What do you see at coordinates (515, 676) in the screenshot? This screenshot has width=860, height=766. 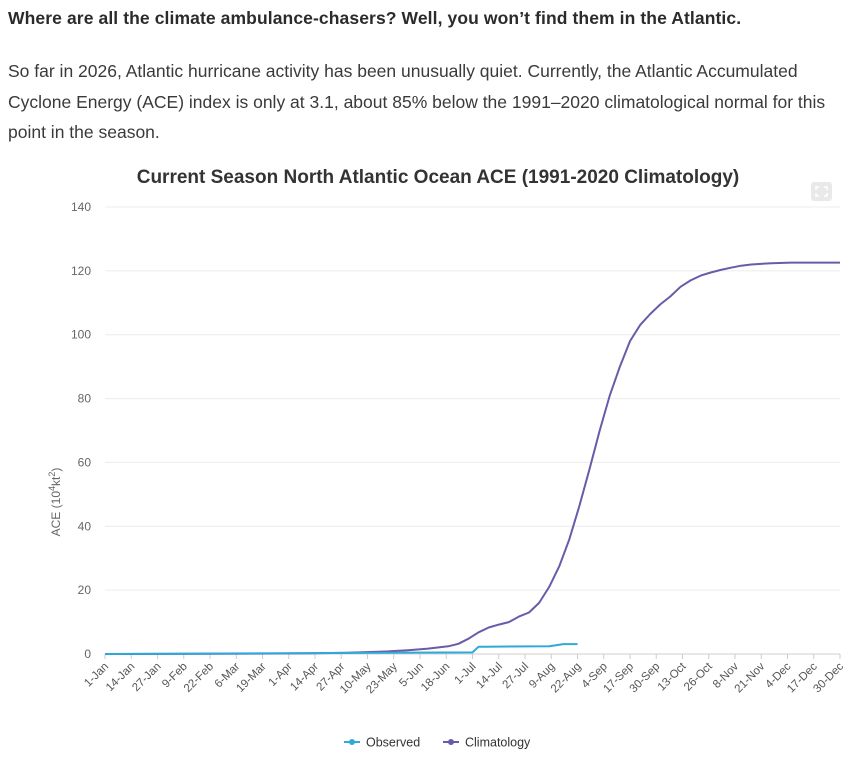 I see `x-tick-label: 27-Jul` at bounding box center [515, 676].